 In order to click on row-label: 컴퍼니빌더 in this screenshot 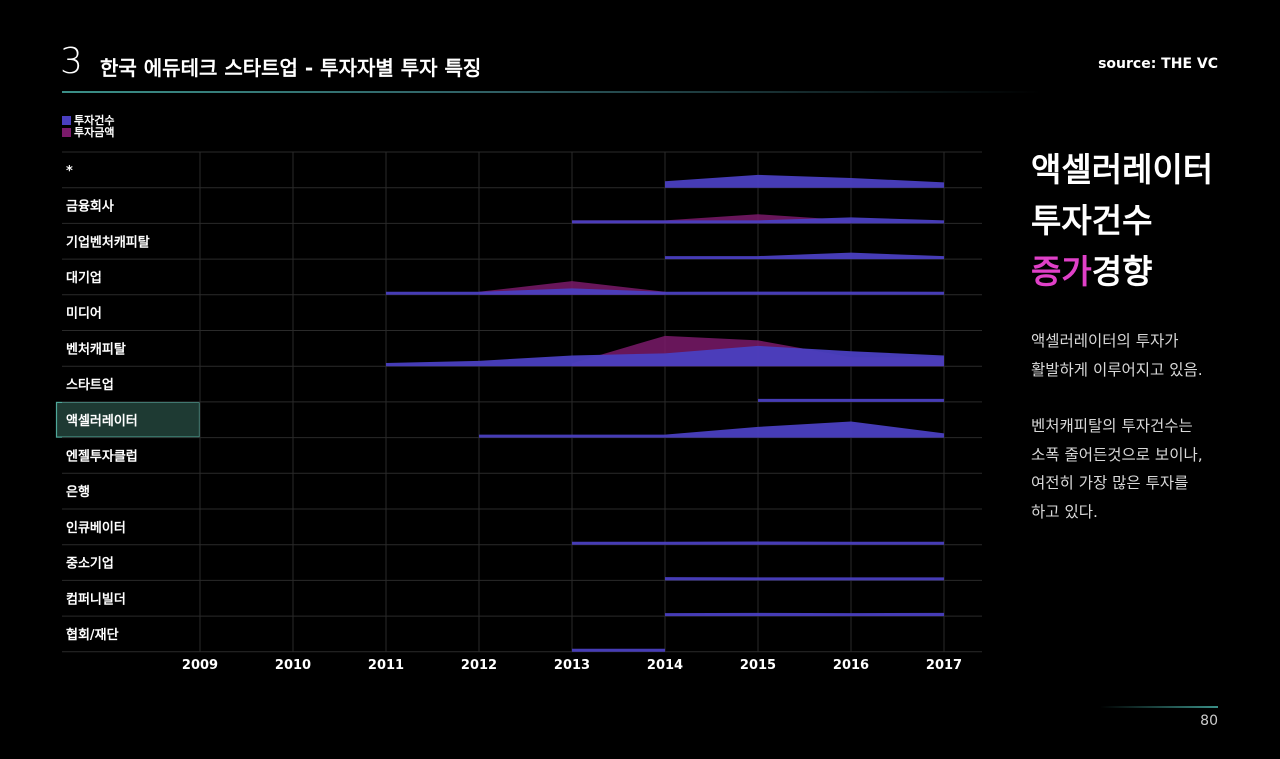, I will do `click(96, 599)`.